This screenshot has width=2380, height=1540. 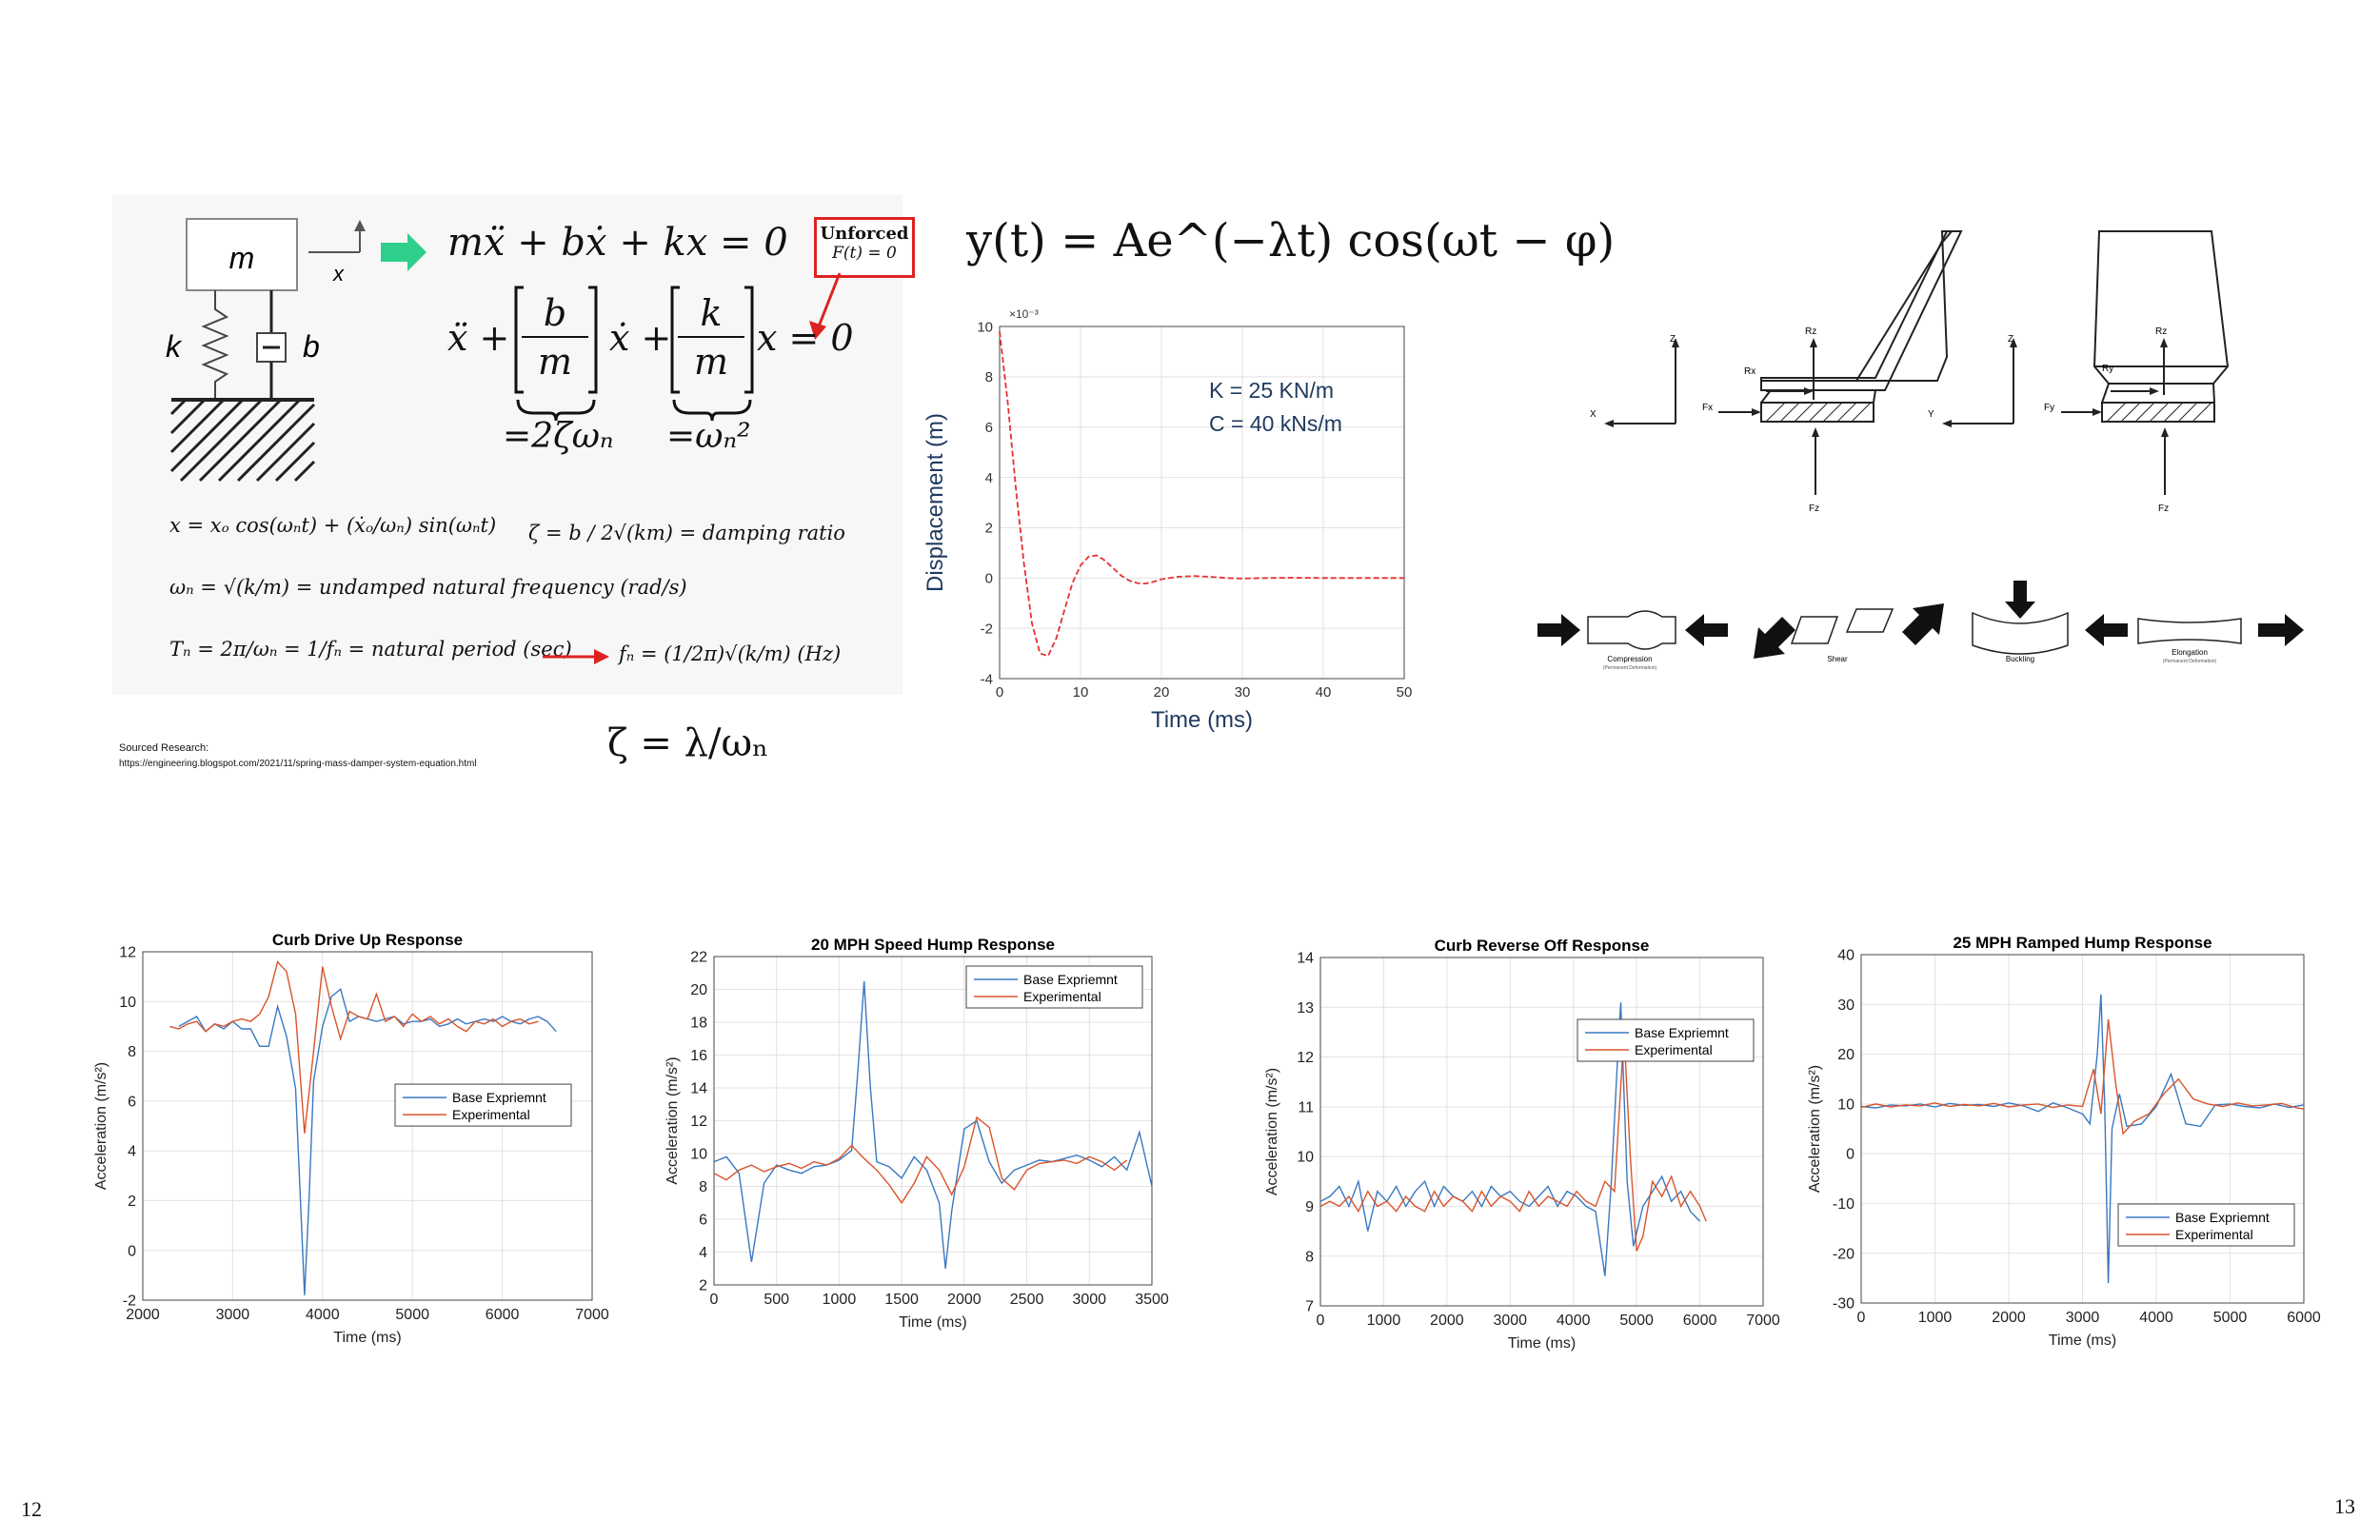 What do you see at coordinates (698, 1024) in the screenshot?
I see `y-tick-label: 18` at bounding box center [698, 1024].